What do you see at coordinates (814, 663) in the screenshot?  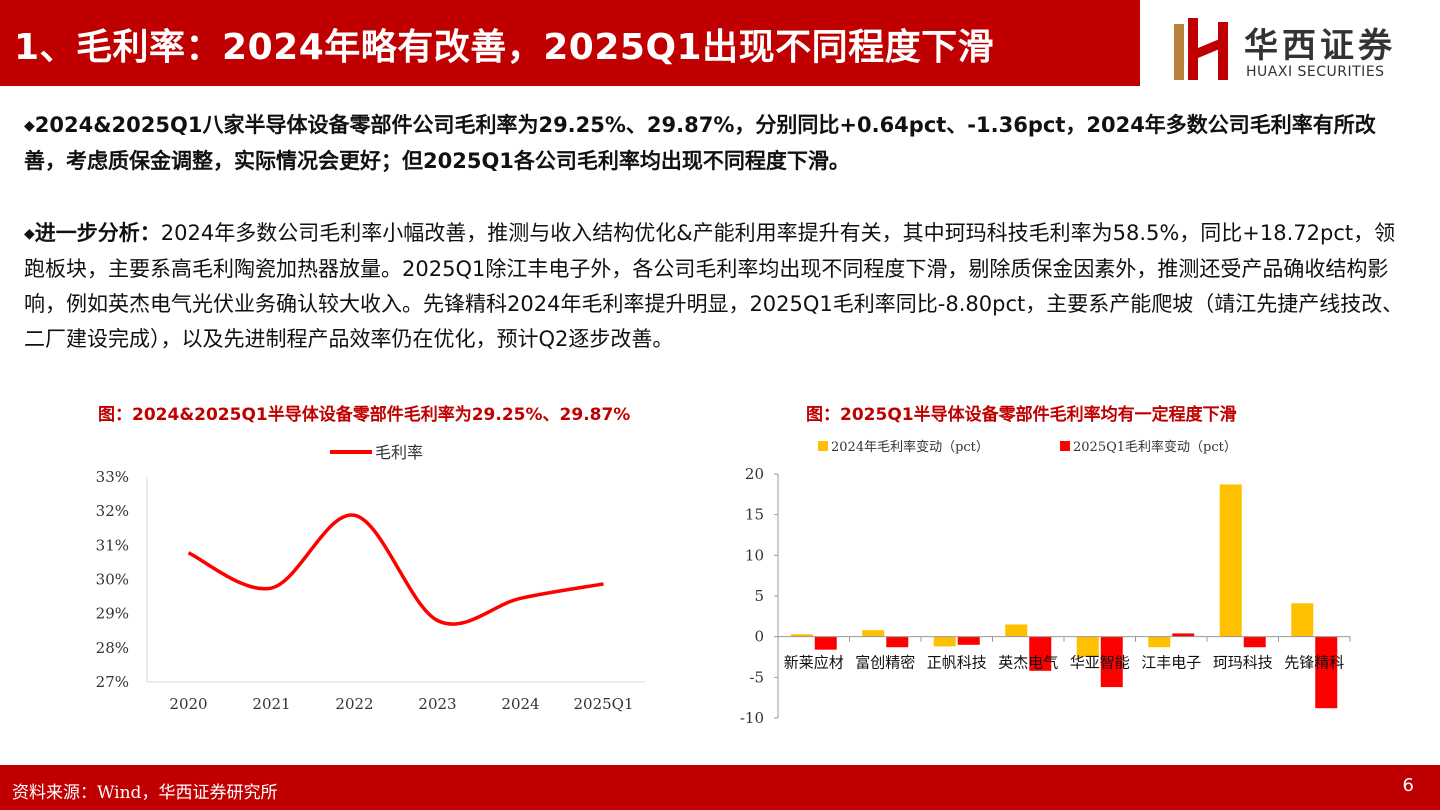 I see `x-category-label: 新莱应材` at bounding box center [814, 663].